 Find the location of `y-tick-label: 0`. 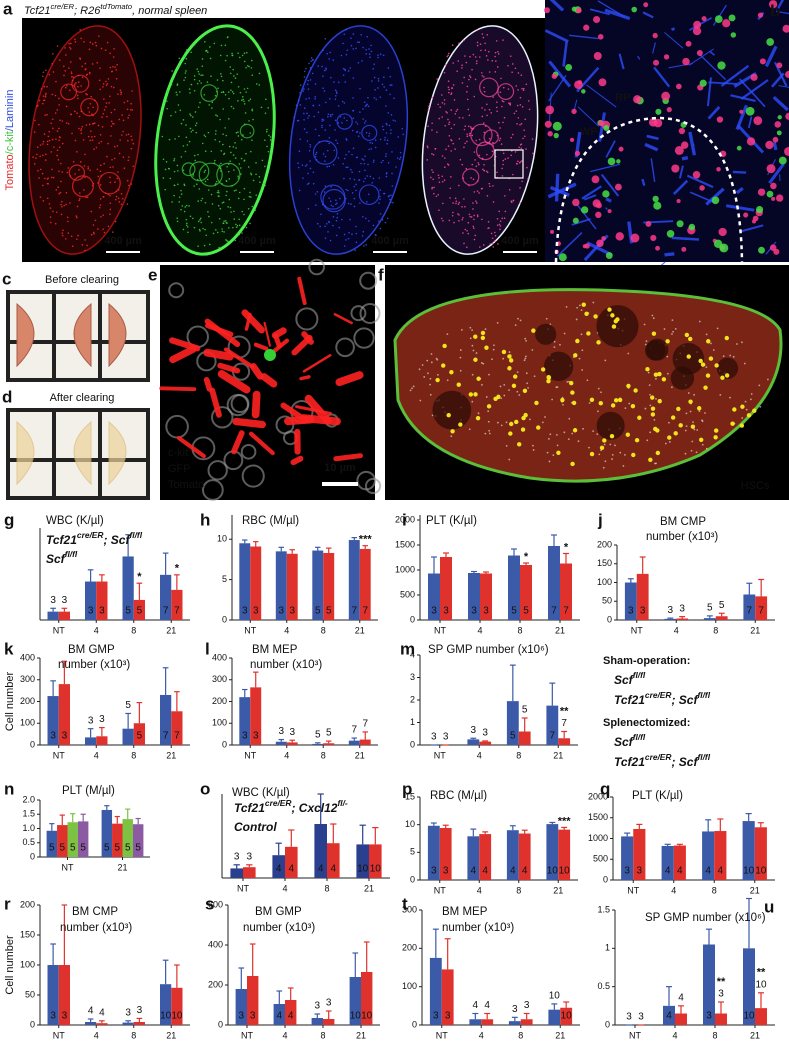

y-tick-label: 0 is located at coordinates (412, 619).